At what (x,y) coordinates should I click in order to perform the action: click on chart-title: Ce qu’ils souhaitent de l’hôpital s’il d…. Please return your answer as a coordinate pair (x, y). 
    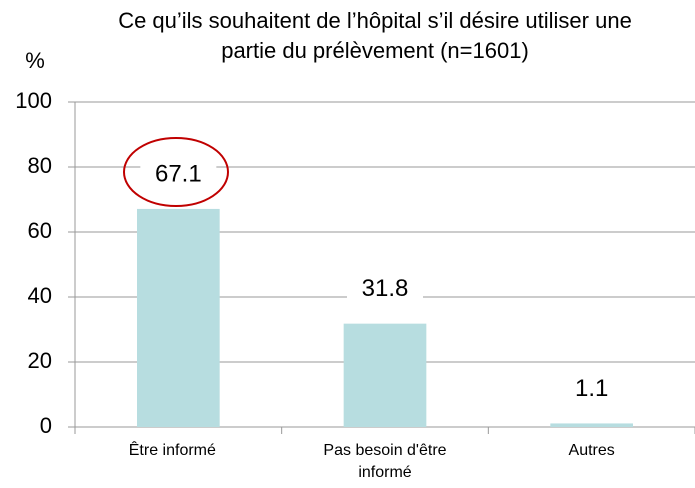
    Looking at the image, I should click on (375, 35).